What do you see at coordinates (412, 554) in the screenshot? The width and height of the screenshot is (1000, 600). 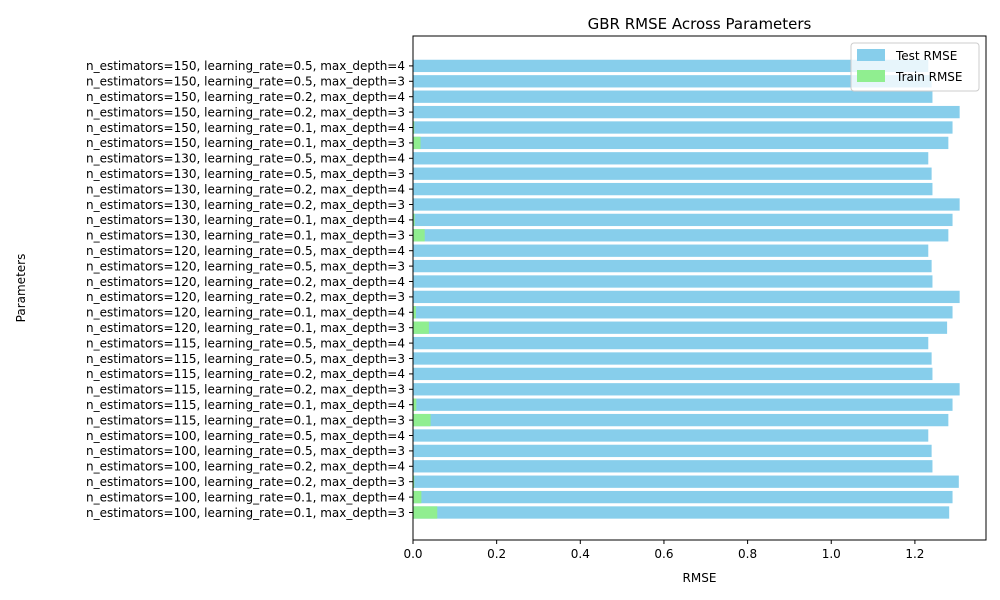 I see `x-tick-label: 0.0` at bounding box center [412, 554].